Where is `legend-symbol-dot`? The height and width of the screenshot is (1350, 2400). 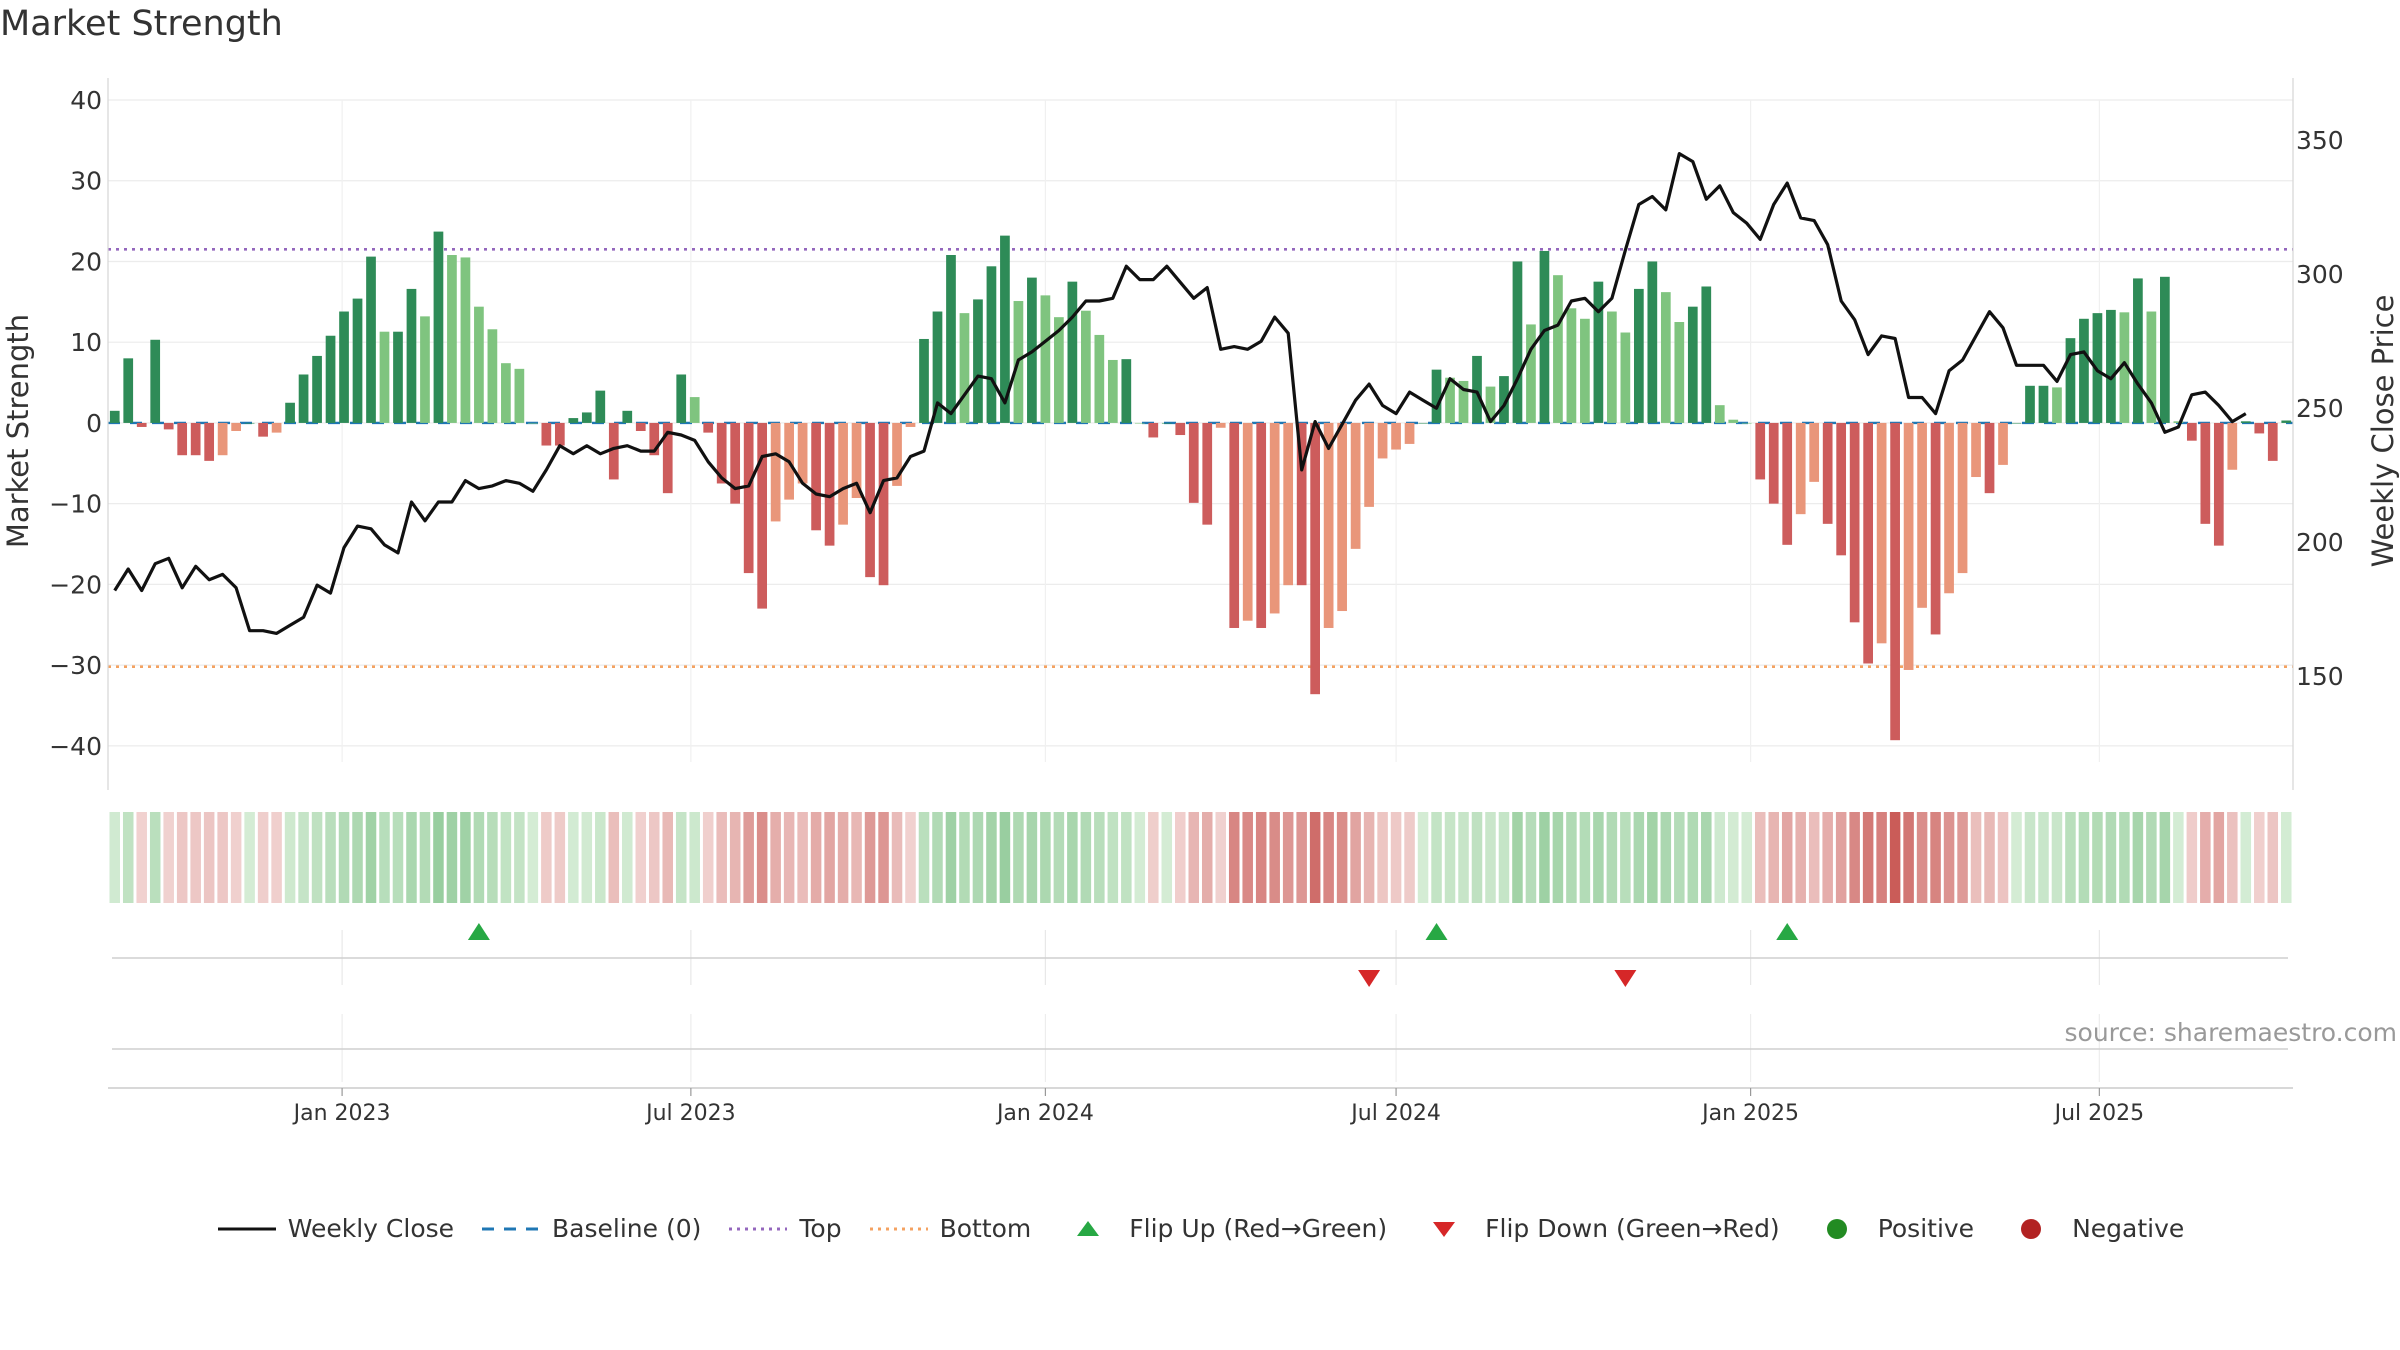
legend-symbol-dot is located at coordinates (2031, 1228).